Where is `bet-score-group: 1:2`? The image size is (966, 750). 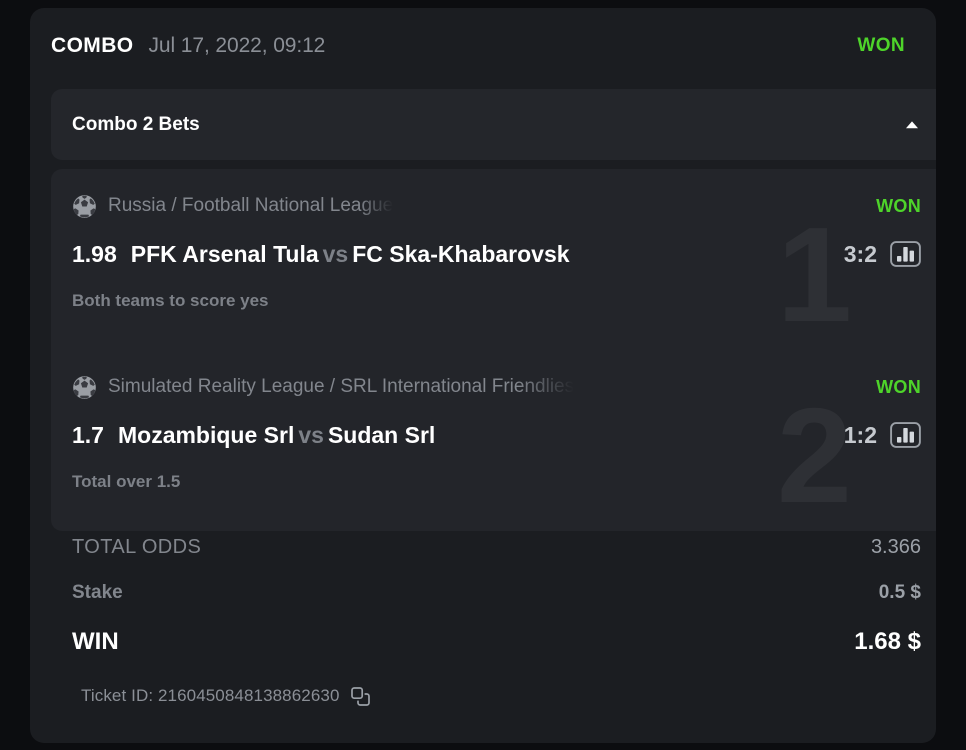 bet-score-group: 1:2 is located at coordinates (874, 435).